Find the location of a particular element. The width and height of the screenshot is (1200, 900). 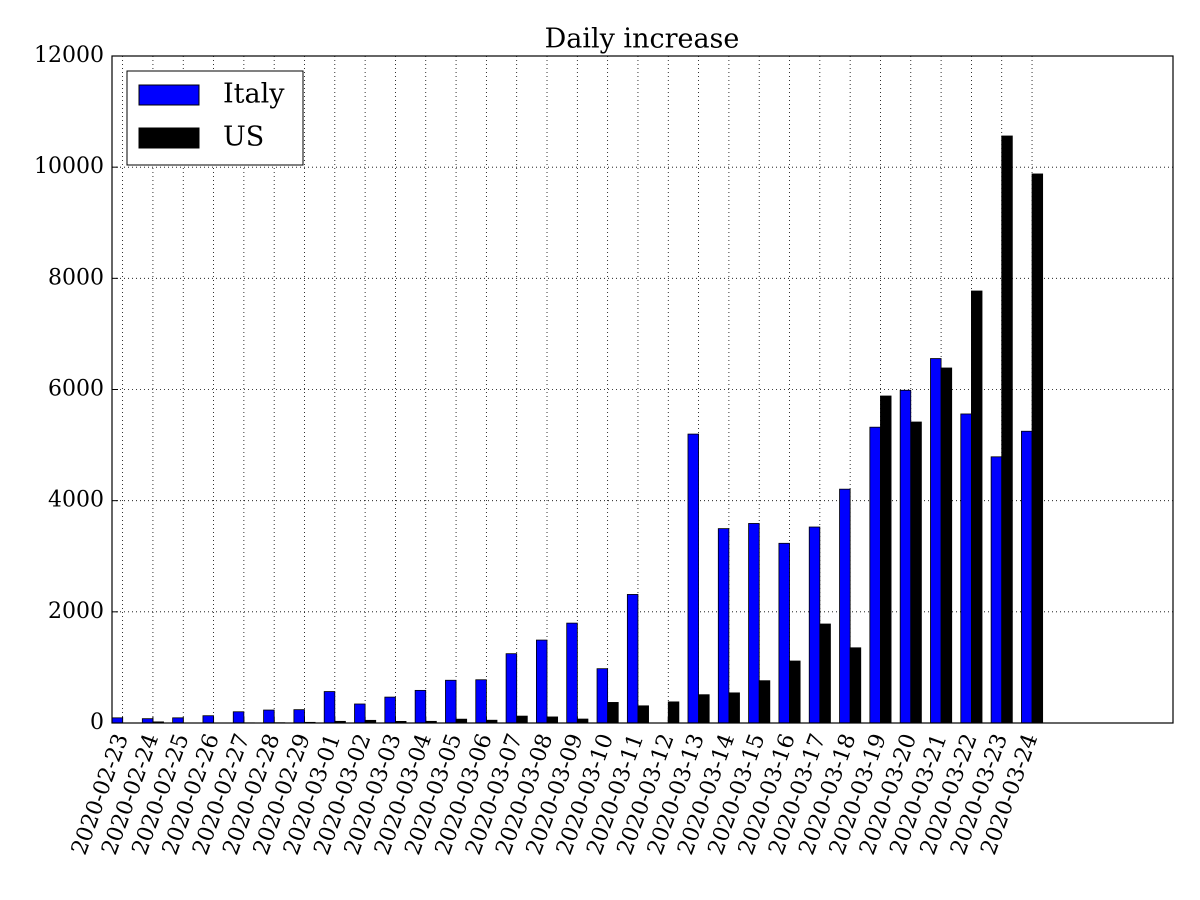

y-tick-label: 0 is located at coordinates (97, 722).